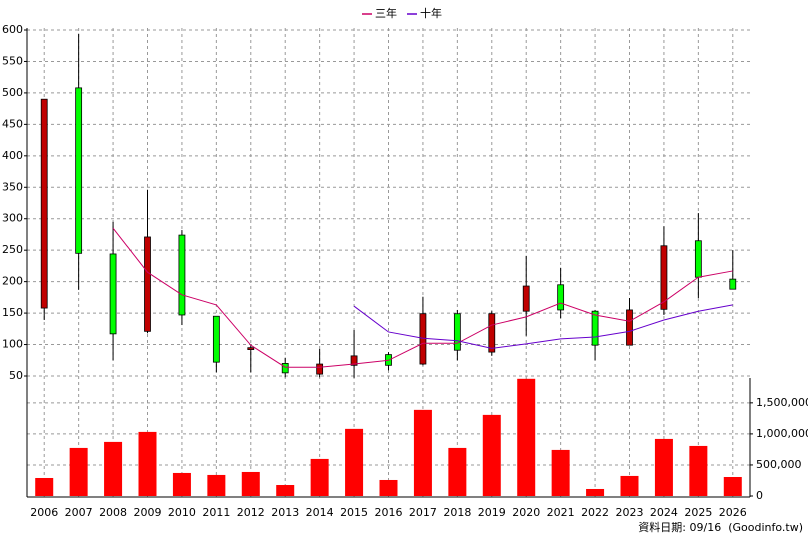  Describe the element at coordinates (12, 249) in the screenshot. I see `y-tick-label: 250` at that location.